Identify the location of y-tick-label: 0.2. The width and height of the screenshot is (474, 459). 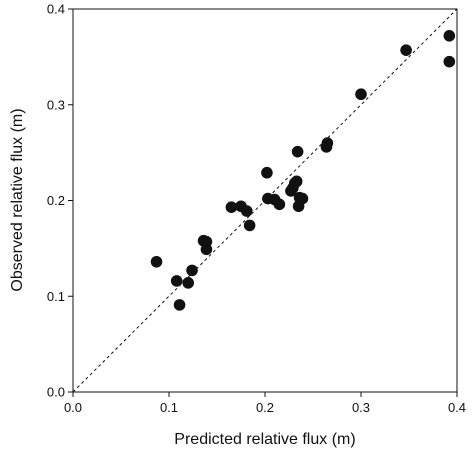
(56, 200).